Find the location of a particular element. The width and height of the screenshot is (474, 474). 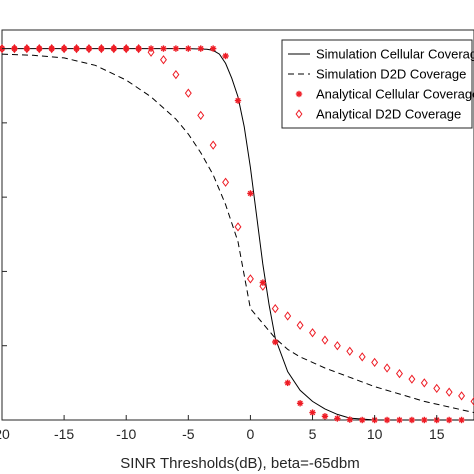

x-tick-label: -10 is located at coordinates (126, 434).